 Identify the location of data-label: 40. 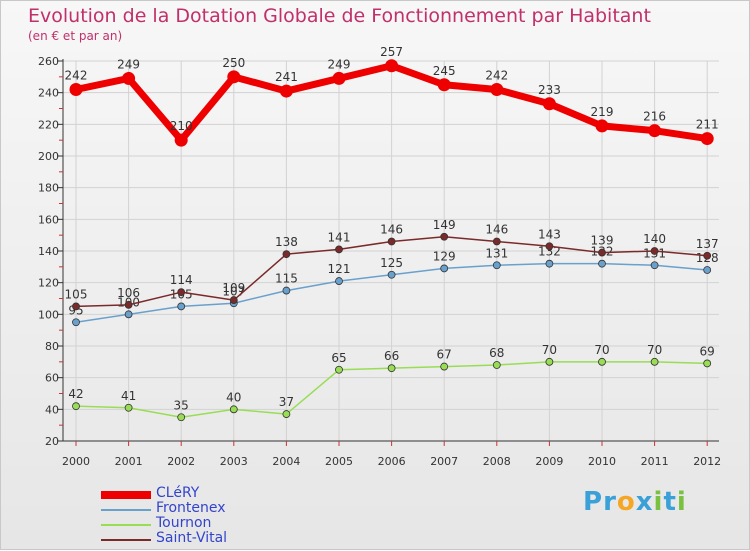
(233, 397).